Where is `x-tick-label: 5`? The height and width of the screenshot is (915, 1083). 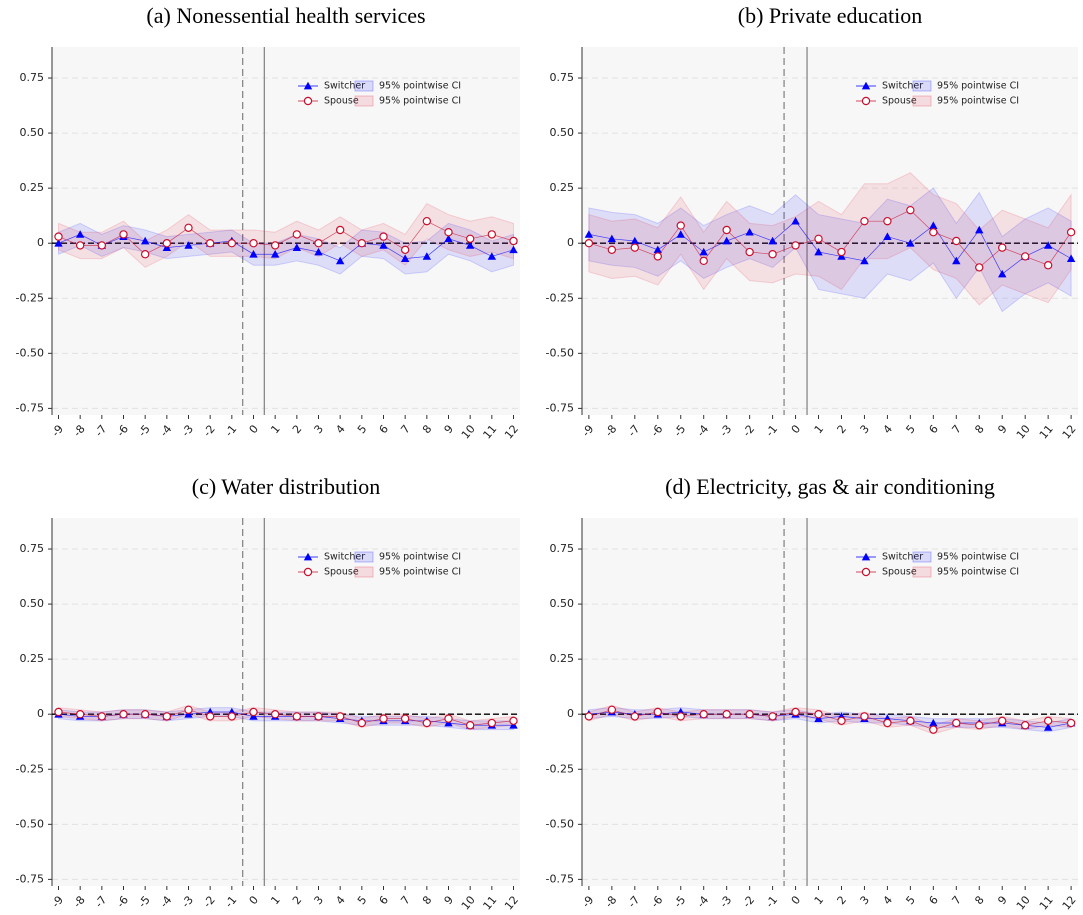 x-tick-label: 5 is located at coordinates (362, 901).